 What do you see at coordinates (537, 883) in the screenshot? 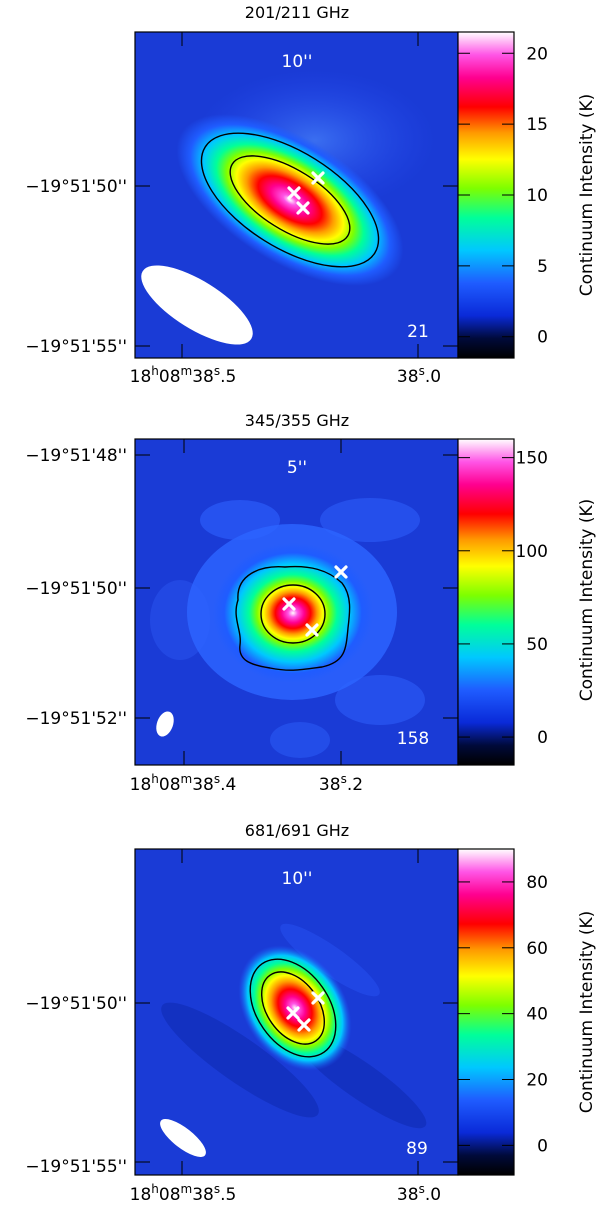
I see `colorbar-tick-label: 80` at bounding box center [537, 883].